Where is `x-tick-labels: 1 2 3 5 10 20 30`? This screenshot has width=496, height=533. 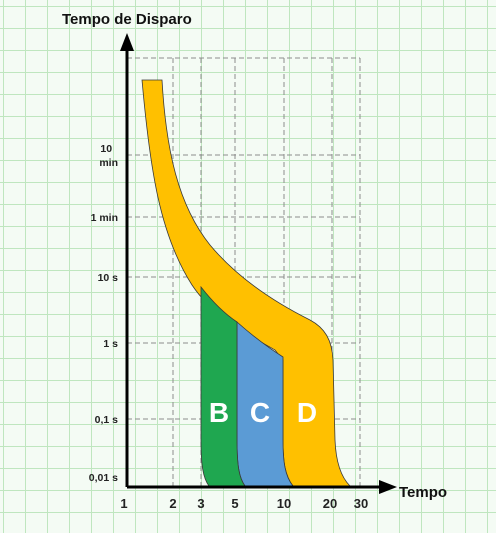
x-tick-labels: 1 2 3 5 10 20 30 is located at coordinates (244, 503).